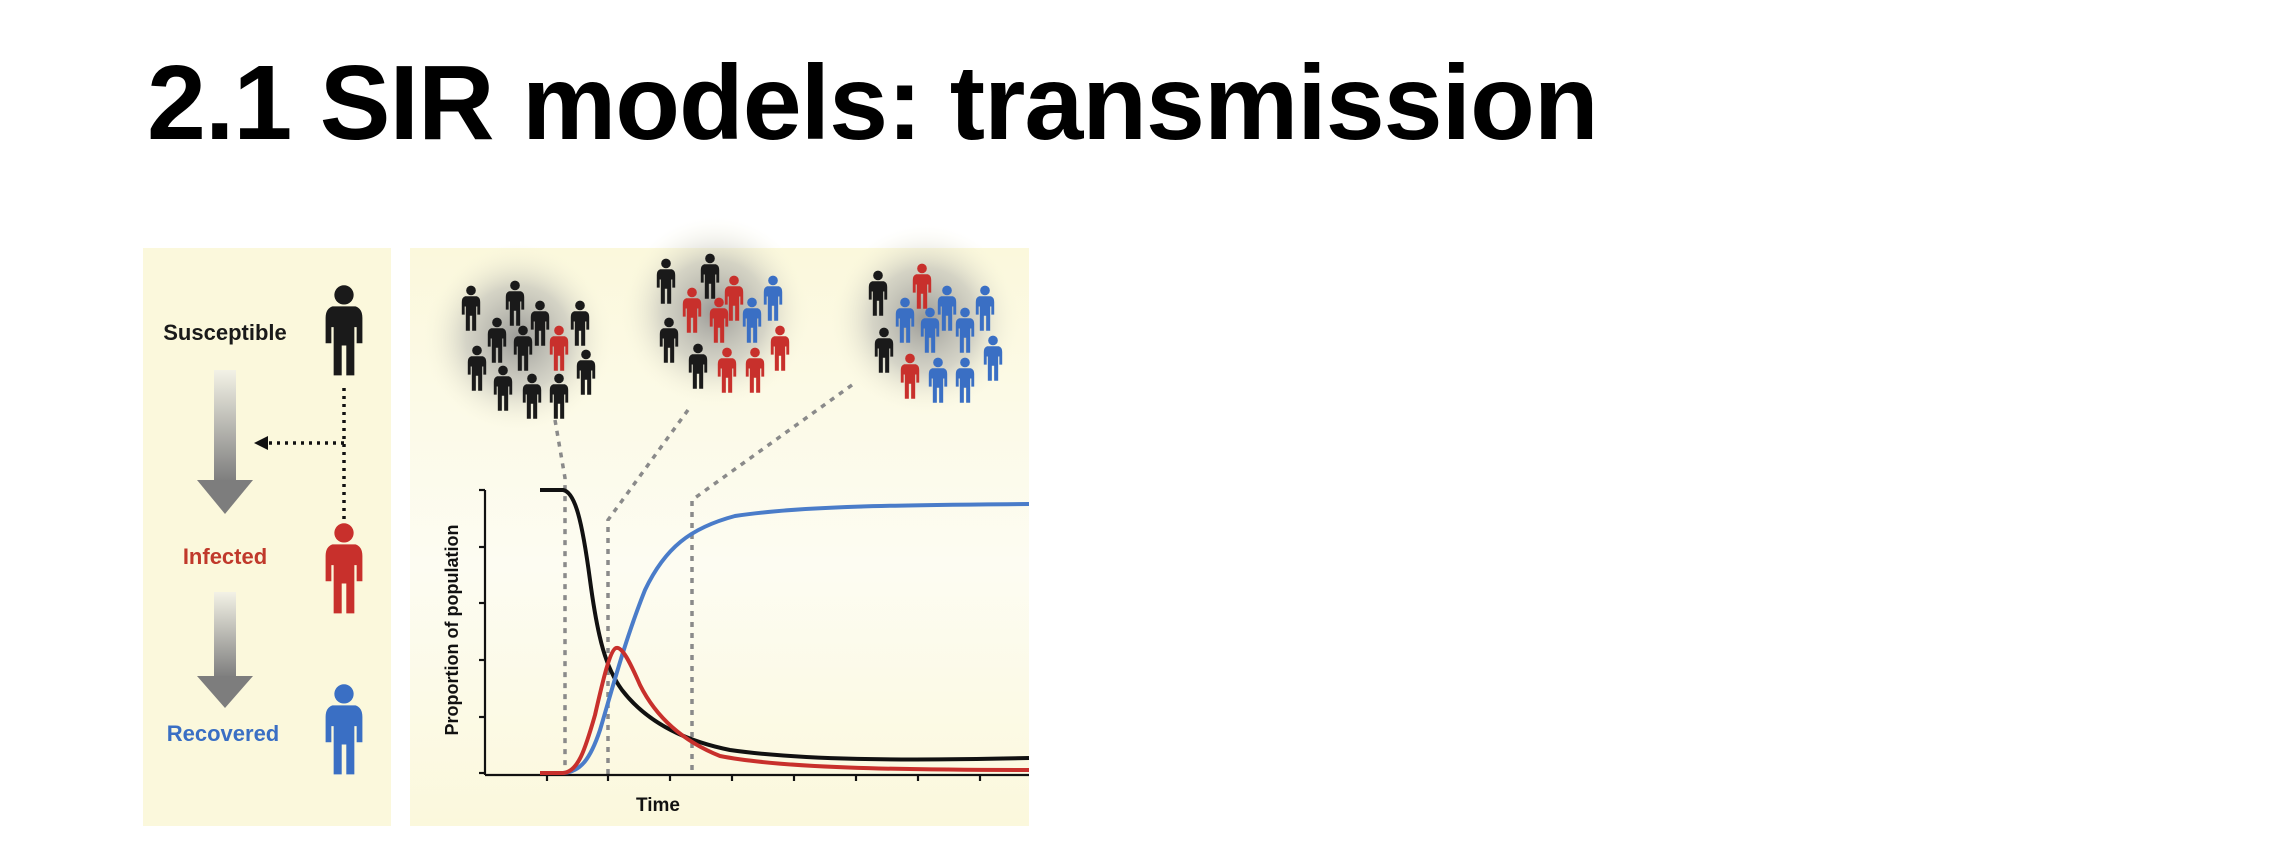 The image size is (2284, 854). I want to click on susceptible-curve, so click(785, 625).